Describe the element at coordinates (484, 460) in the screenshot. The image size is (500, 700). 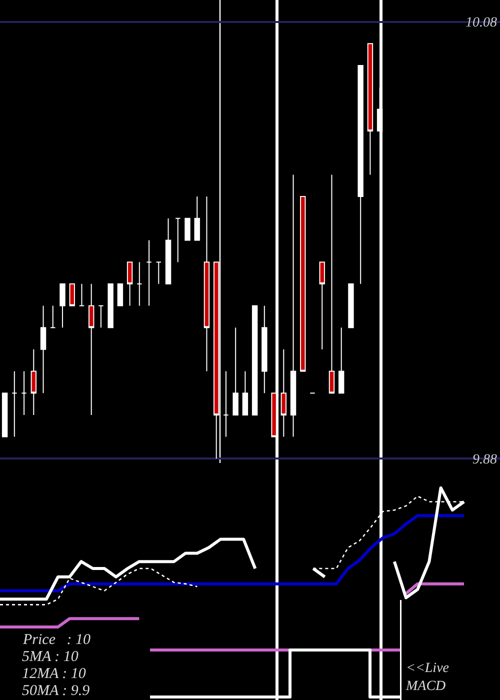
I see `y-tick-label: 9.88` at that location.